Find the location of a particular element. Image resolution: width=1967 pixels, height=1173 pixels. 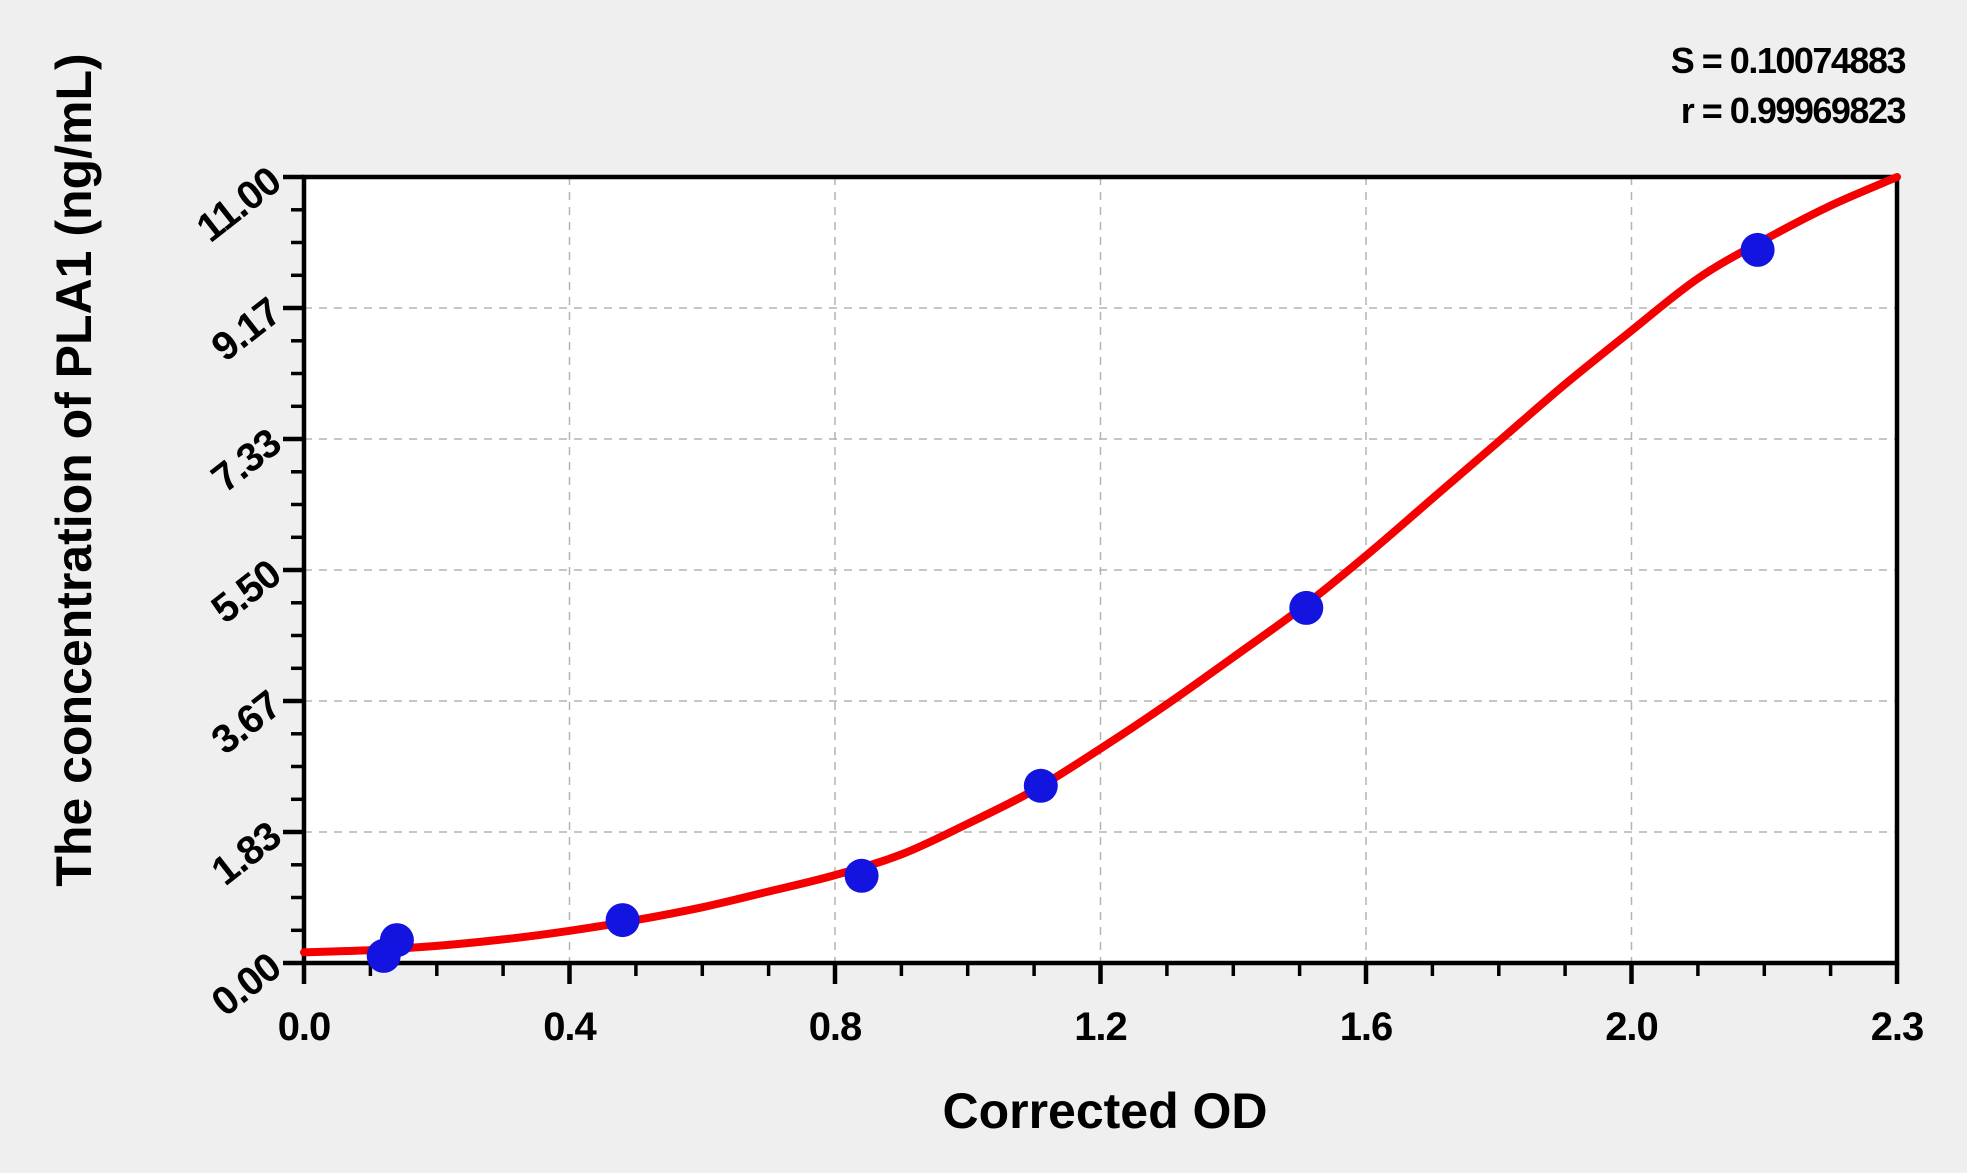

y-tick-label: 9.17 is located at coordinates (246, 330).